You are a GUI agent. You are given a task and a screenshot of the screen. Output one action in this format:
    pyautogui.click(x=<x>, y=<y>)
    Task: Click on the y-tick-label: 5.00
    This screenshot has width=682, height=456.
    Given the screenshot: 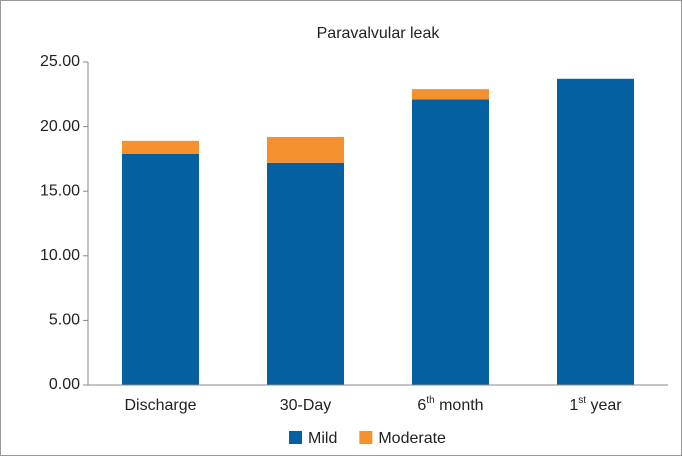 What is the action you would take?
    pyautogui.click(x=64, y=320)
    